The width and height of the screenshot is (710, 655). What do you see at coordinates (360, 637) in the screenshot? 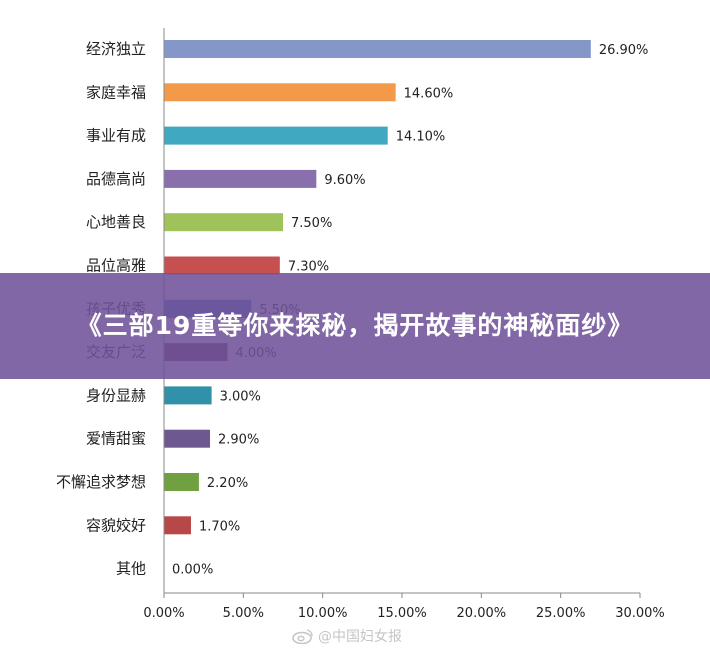
I see `watermark-text: @中国妇女报` at bounding box center [360, 637].